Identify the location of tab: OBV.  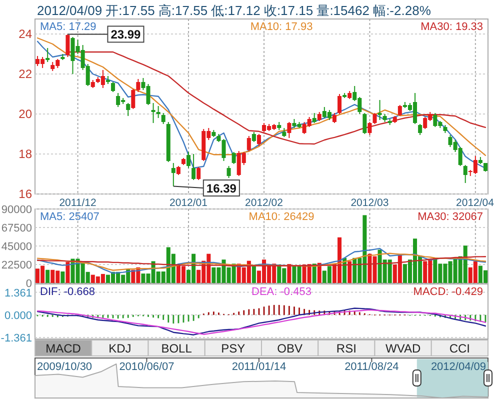
(290, 348).